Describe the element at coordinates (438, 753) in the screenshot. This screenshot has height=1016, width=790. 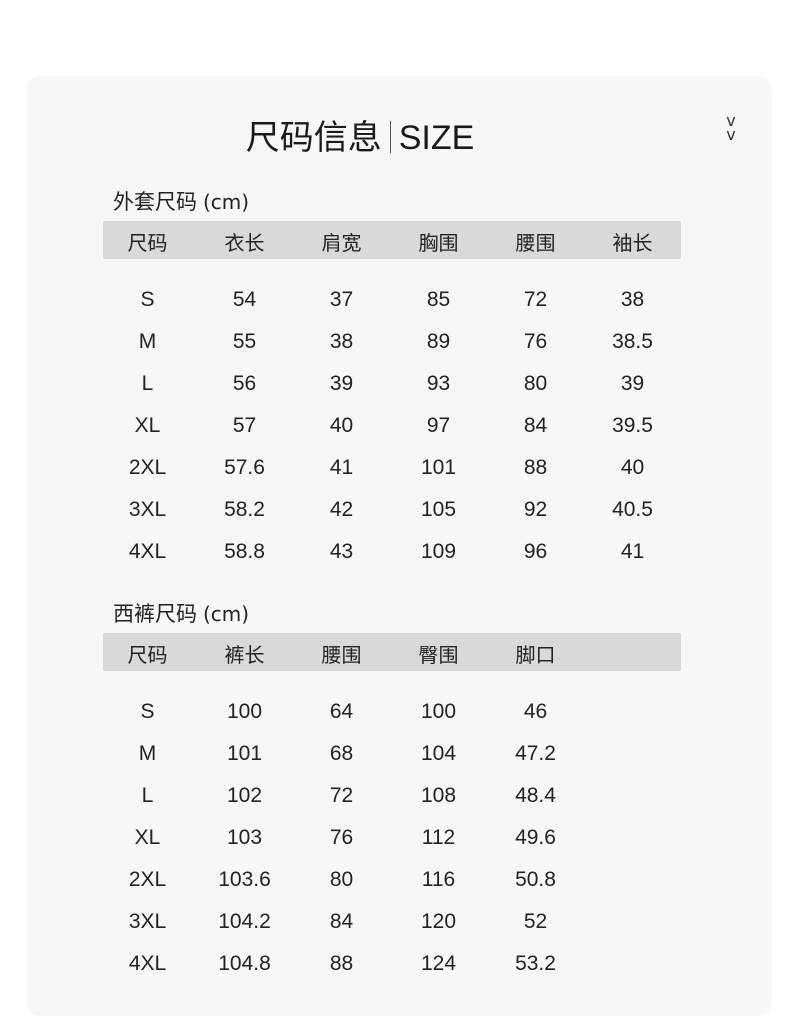
I see `table-cell: 104` at that location.